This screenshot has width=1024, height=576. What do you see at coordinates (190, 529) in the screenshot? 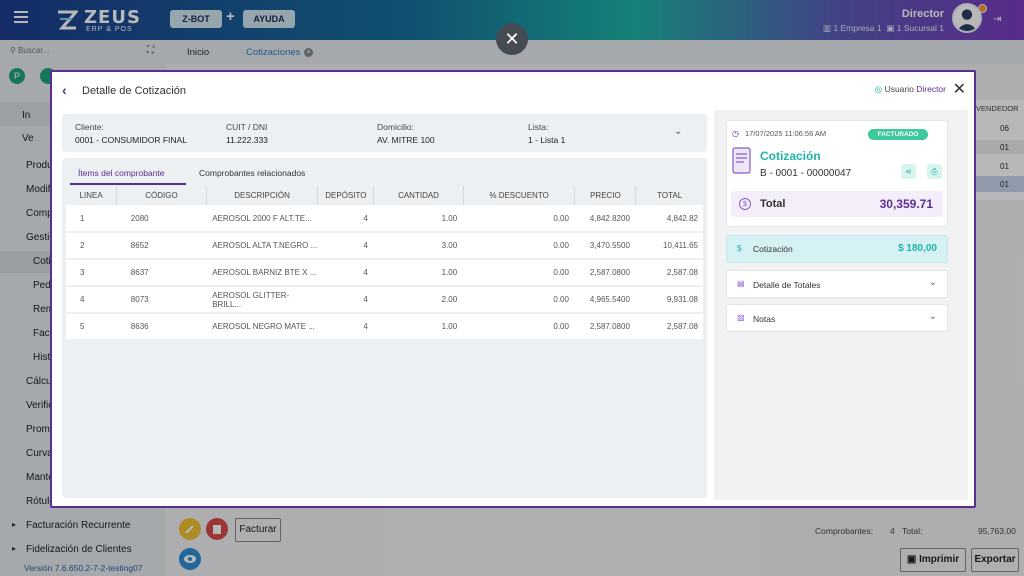
I see `edit-button` at bounding box center [190, 529].